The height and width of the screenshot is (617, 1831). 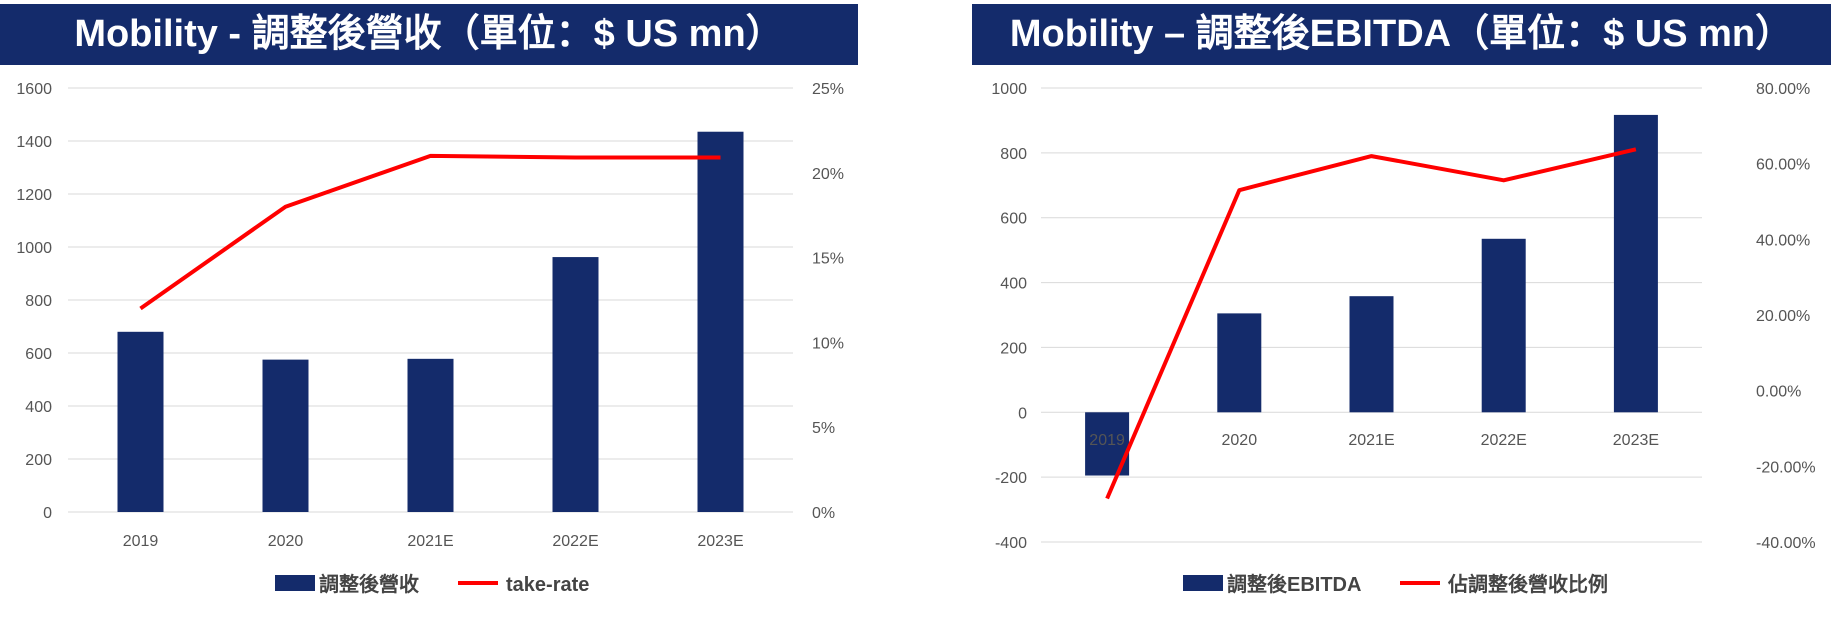 What do you see at coordinates (823, 513) in the screenshot?
I see `y2-tick-label: 0%` at bounding box center [823, 513].